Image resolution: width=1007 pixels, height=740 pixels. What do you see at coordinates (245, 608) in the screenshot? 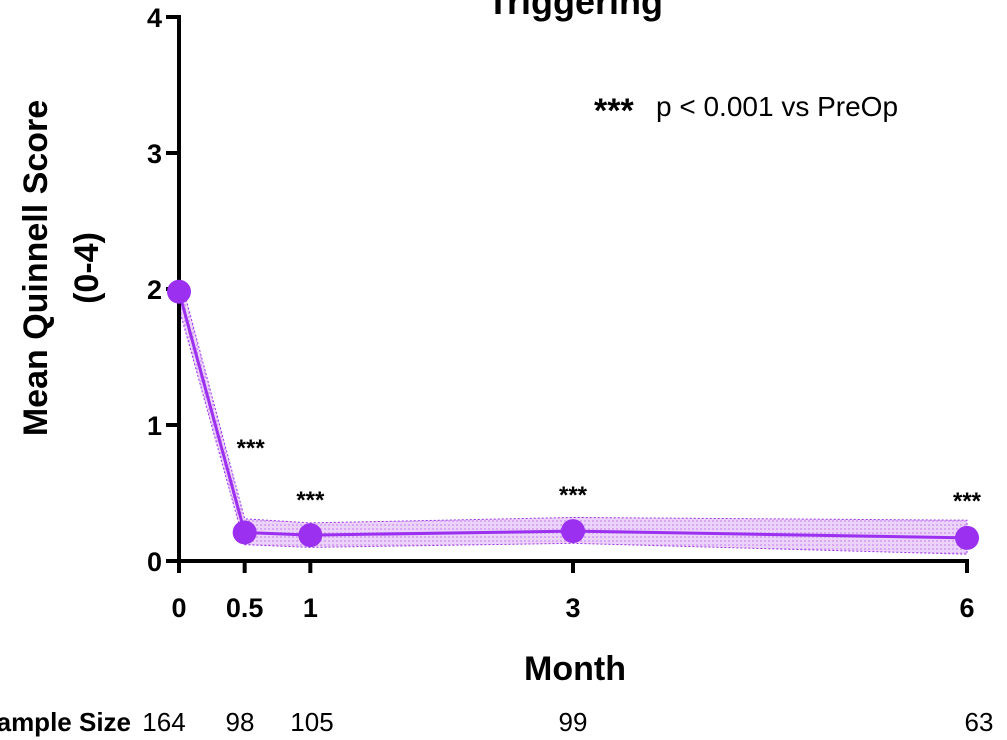
I see `x-tick-label: 0.5` at bounding box center [245, 608].